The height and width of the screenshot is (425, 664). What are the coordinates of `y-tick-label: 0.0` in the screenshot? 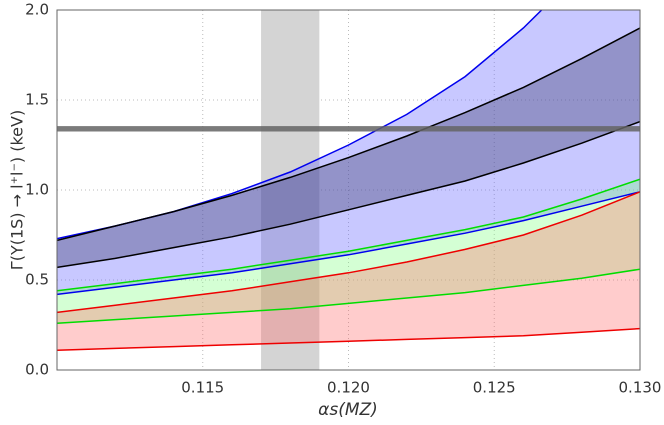 It's located at (37, 370).